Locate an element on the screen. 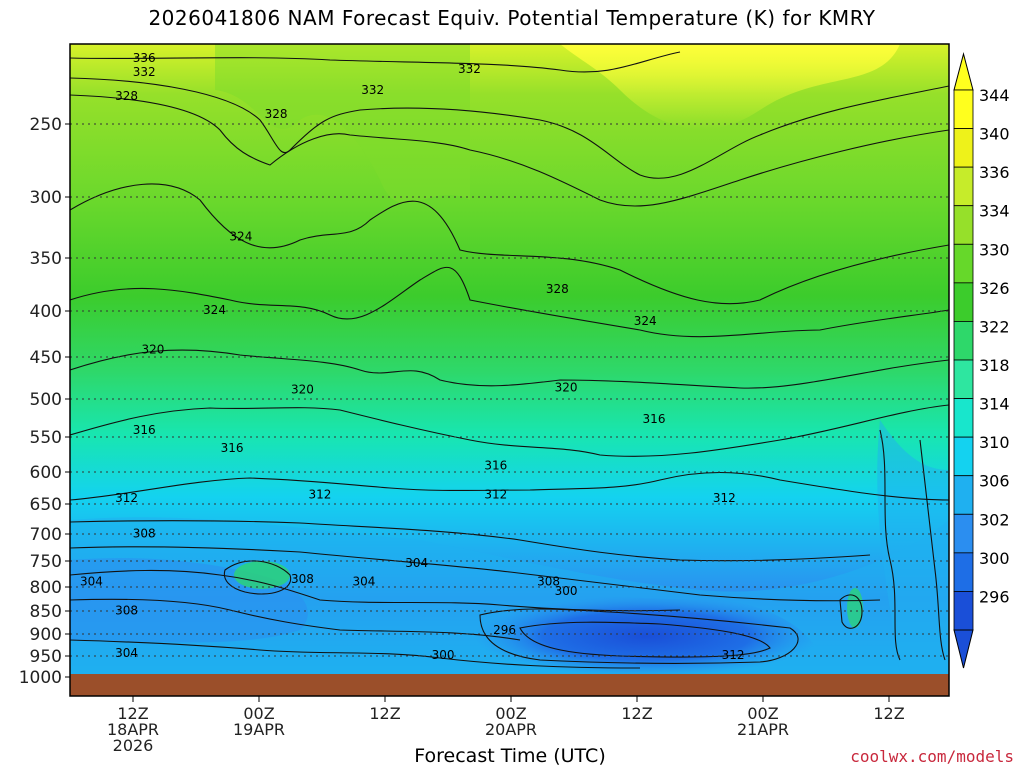  y-tick-label: 700 is located at coordinates (46, 535).